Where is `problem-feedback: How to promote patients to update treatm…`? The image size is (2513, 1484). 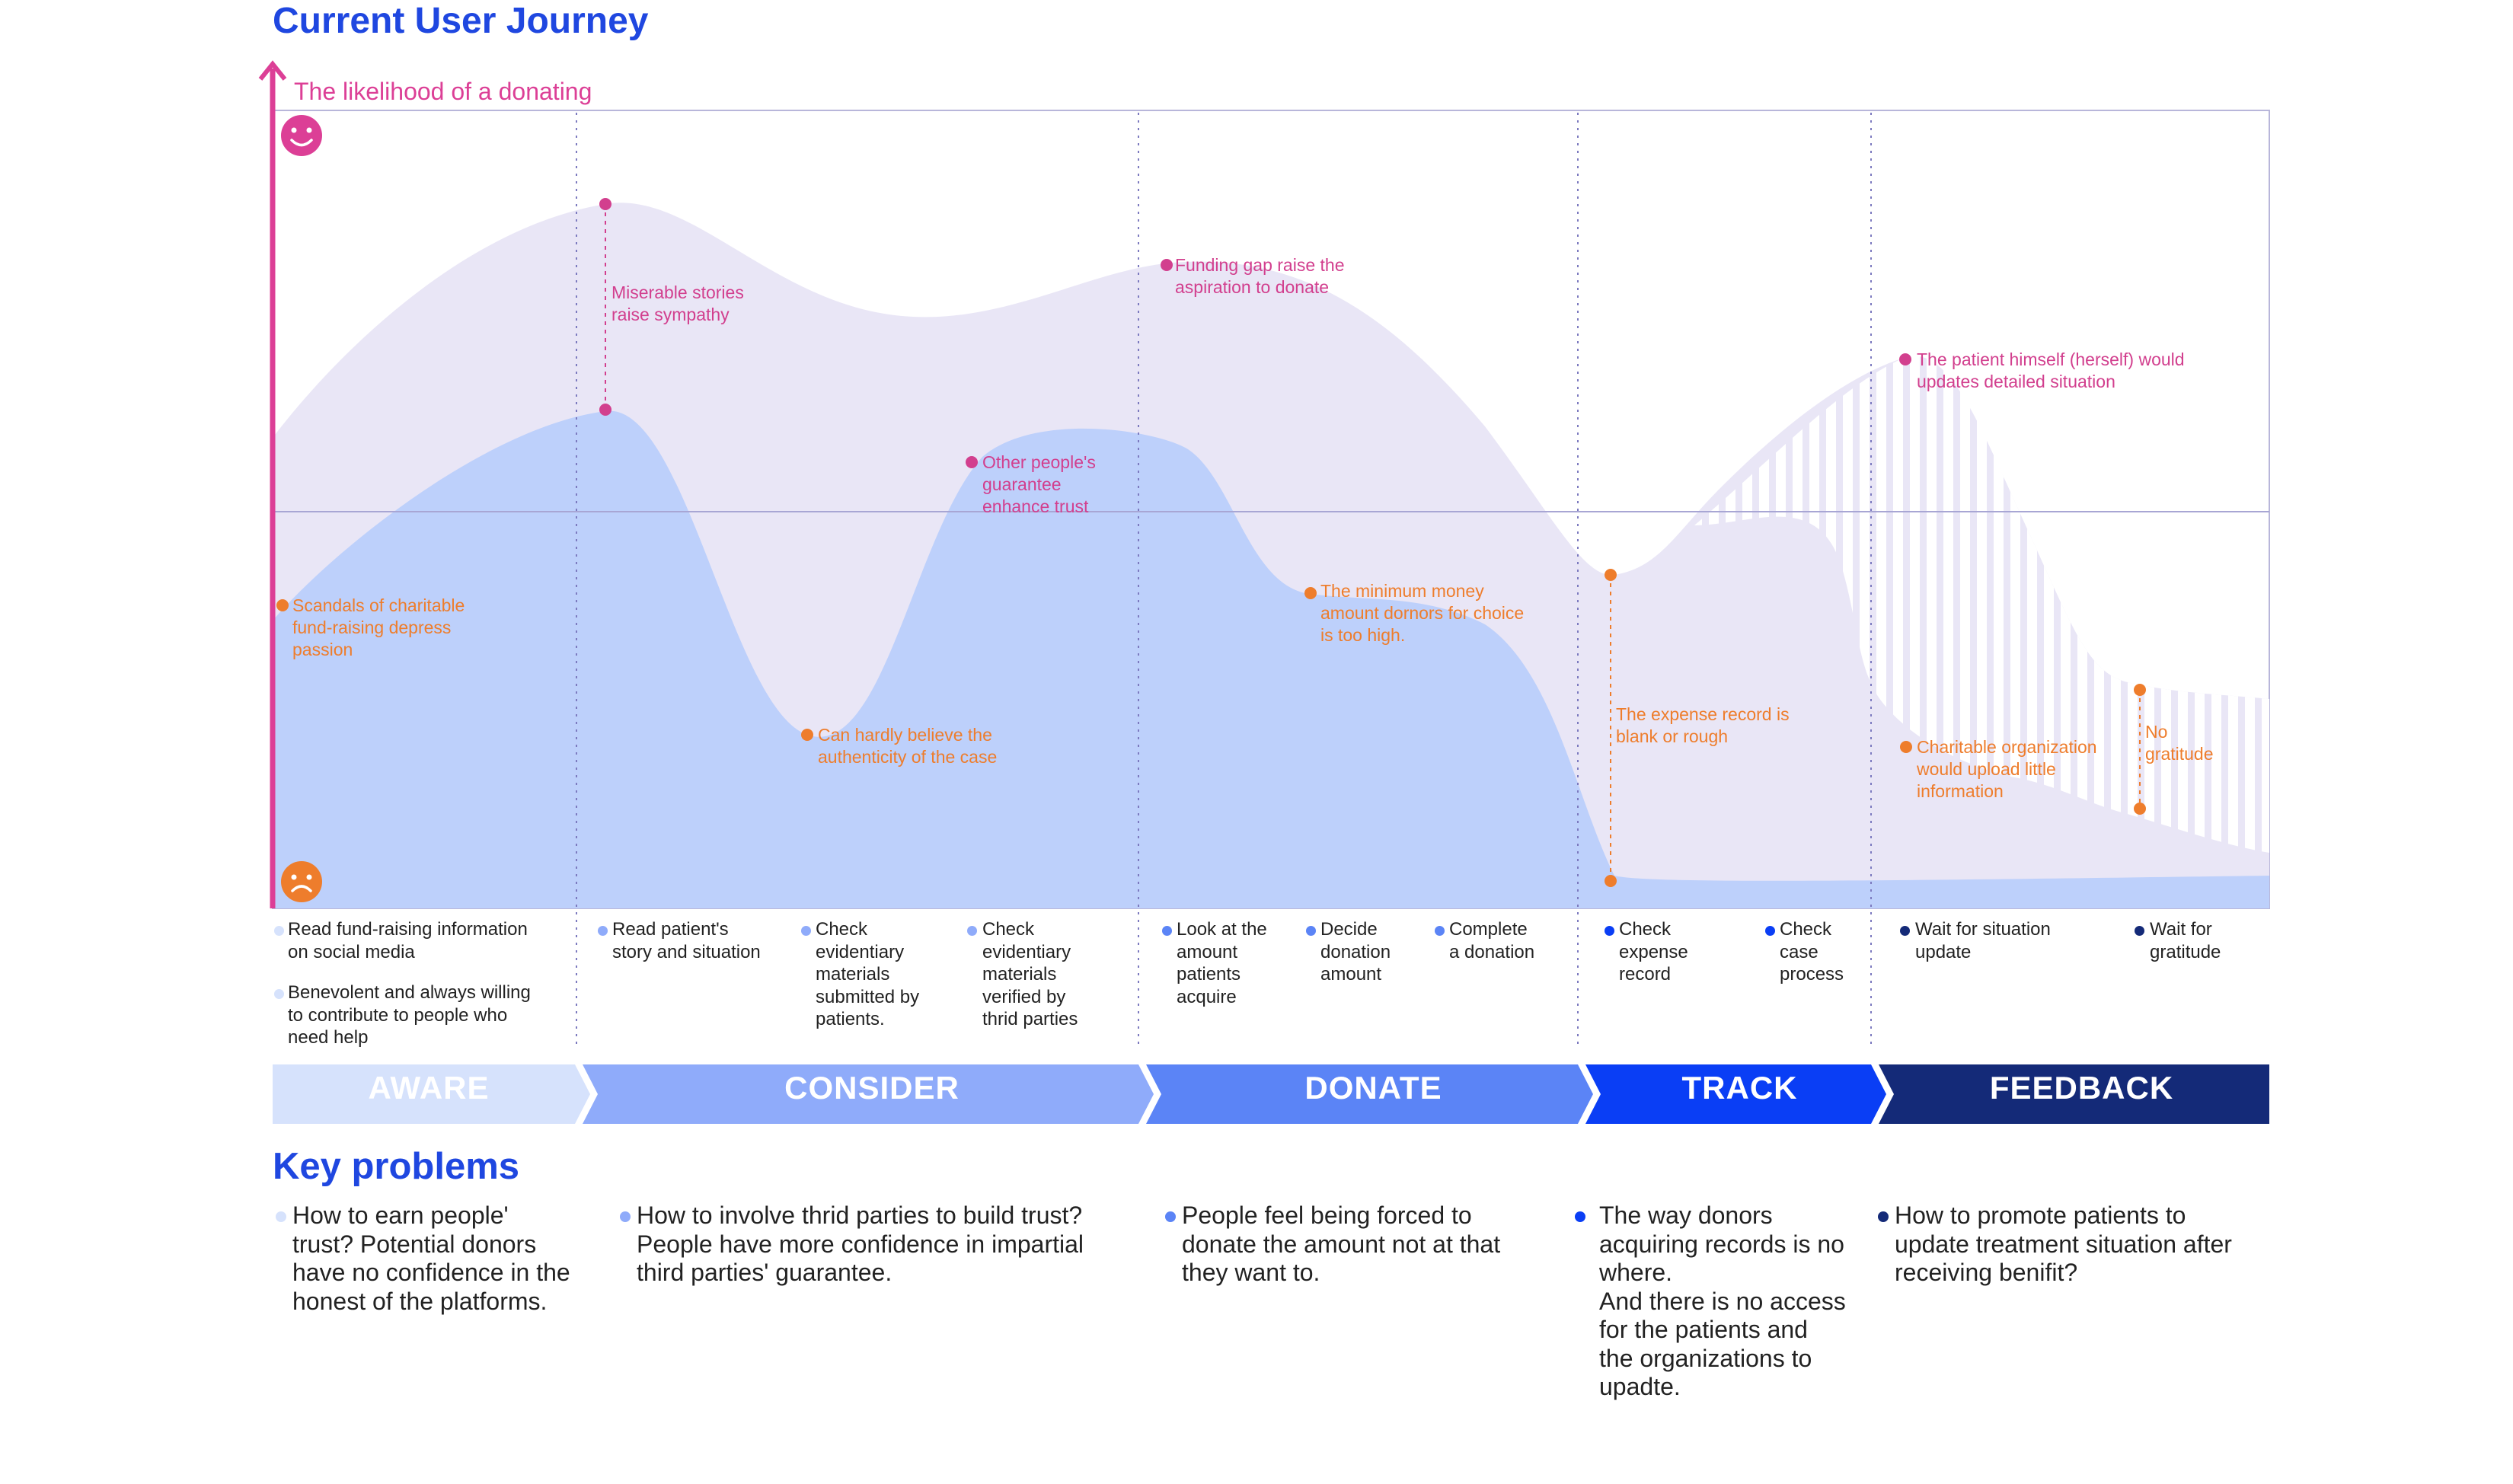 problem-feedback: How to promote patients to update treatm… is located at coordinates (2063, 1244).